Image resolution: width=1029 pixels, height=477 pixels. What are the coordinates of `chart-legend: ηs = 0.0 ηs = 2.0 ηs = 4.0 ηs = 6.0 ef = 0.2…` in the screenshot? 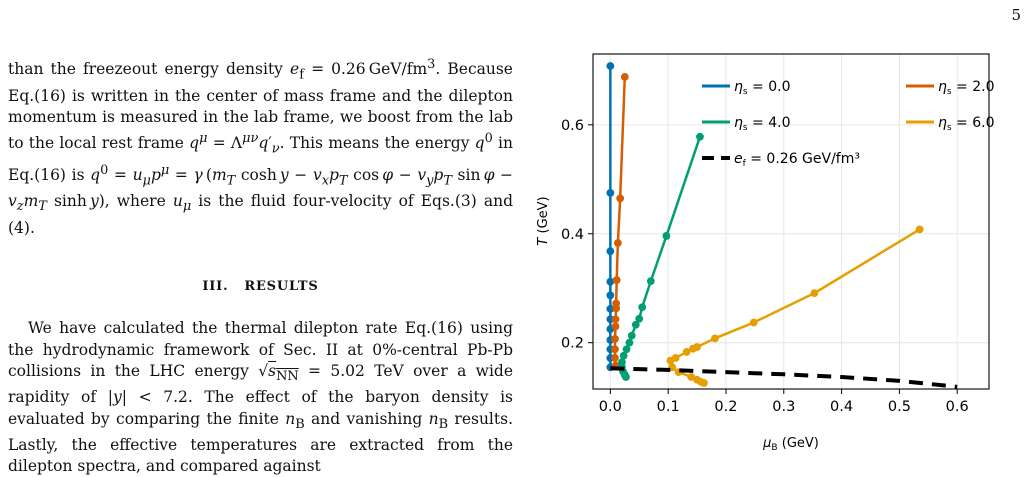 It's located at (848, 124).